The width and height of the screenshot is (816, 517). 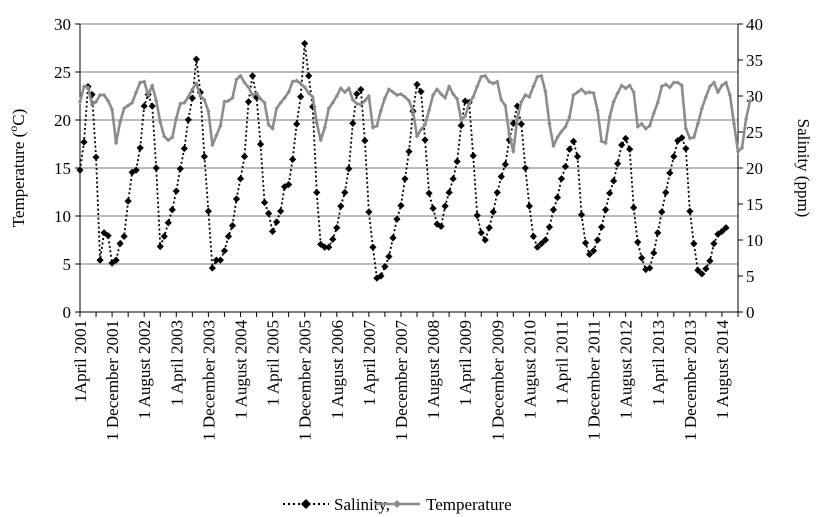 I want to click on x-tick-label: 1 August 2010, so click(x=529, y=369).